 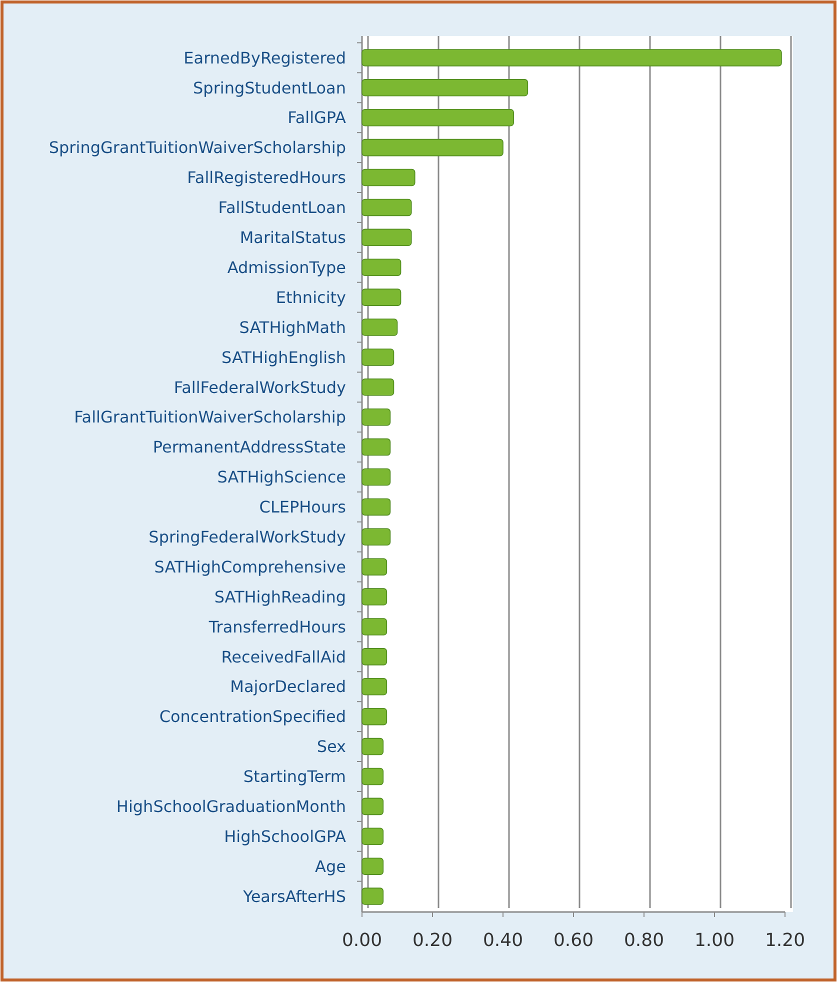 What do you see at coordinates (283, 656) in the screenshot?
I see `y-tick-label: ReceivedFallAid` at bounding box center [283, 656].